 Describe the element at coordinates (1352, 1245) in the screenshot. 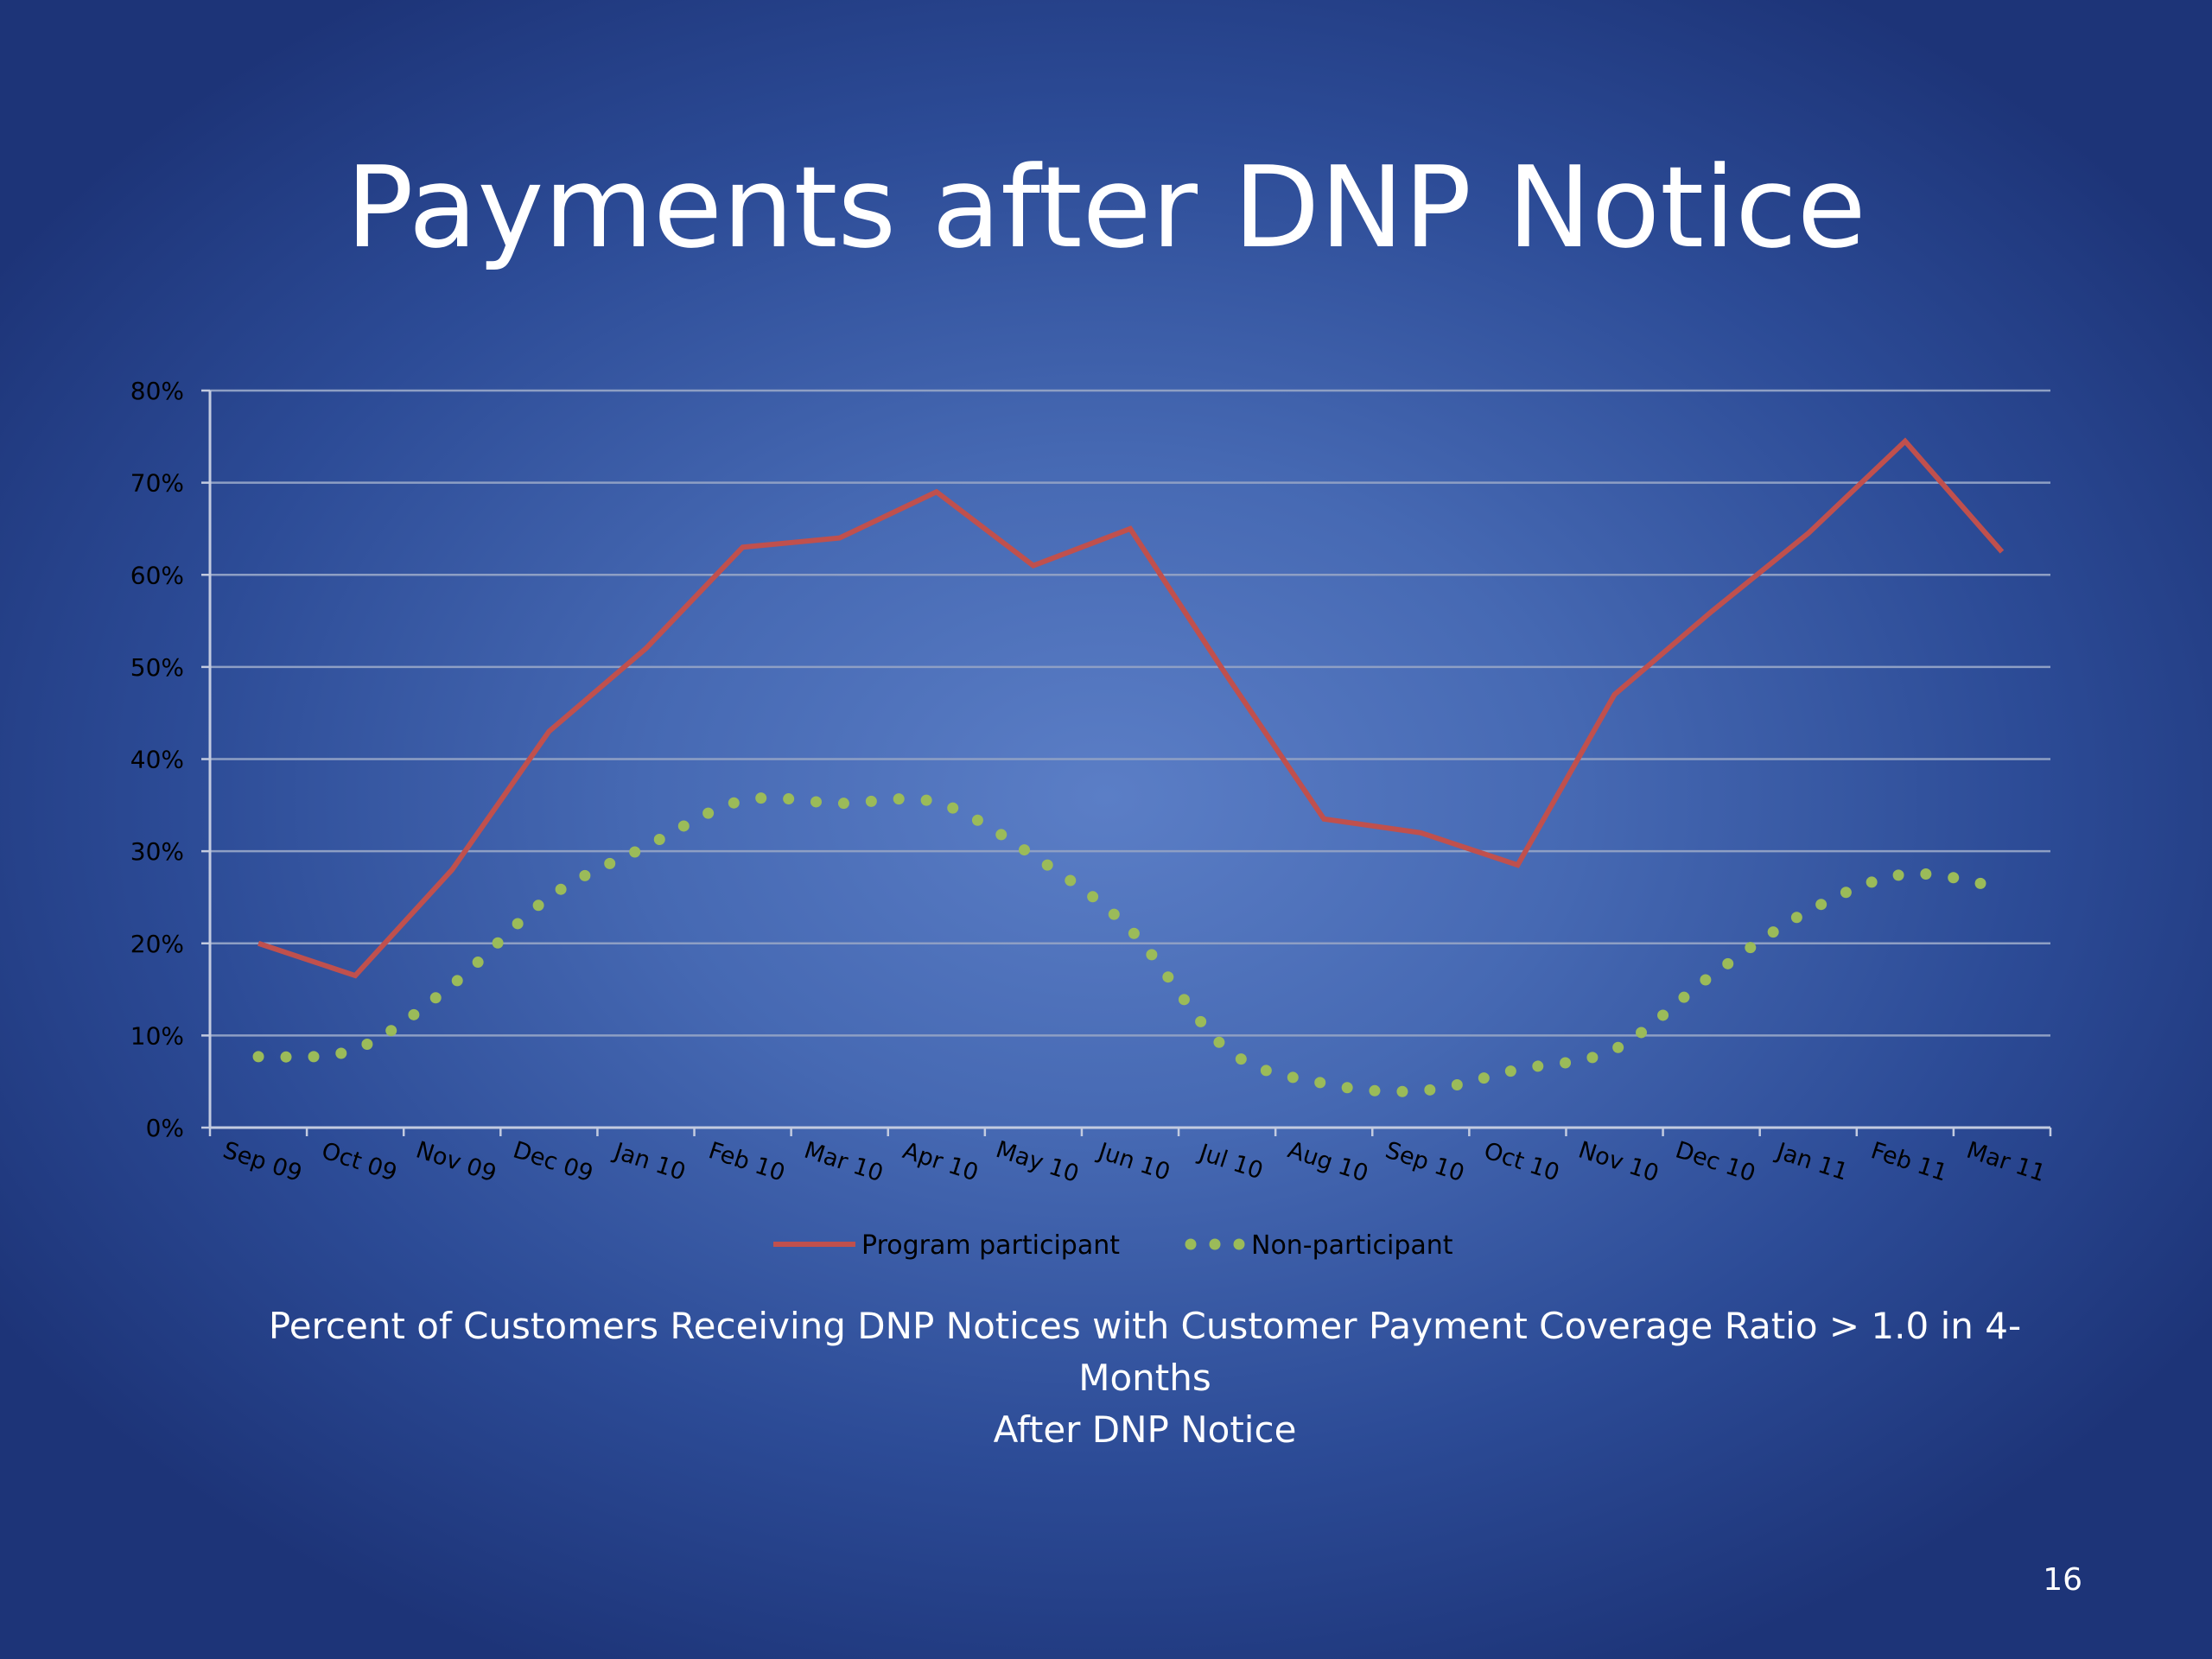

I see `legend-label-non-participant: Non-participant` at that location.